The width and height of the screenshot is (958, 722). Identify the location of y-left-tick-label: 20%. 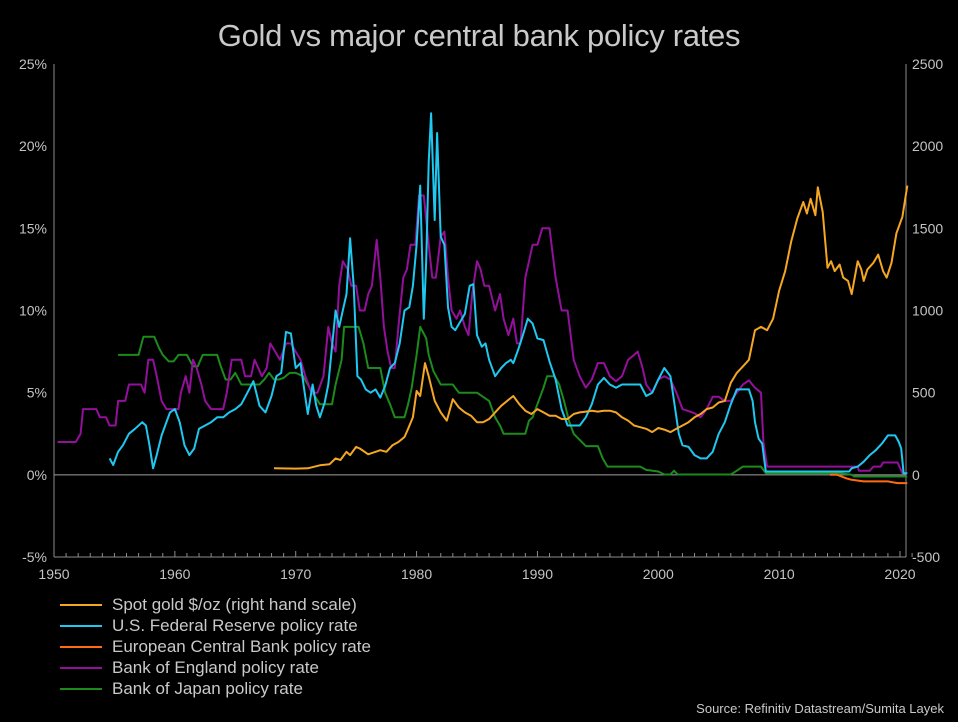
(33, 146).